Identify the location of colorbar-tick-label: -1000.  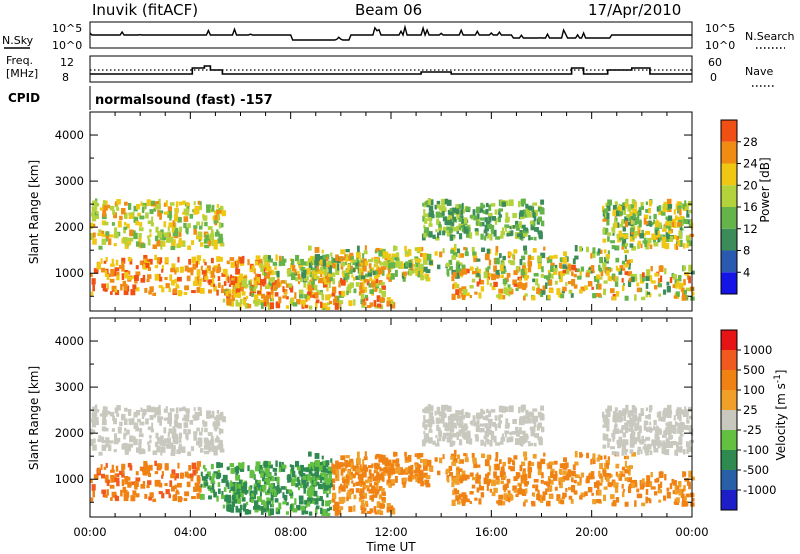
(759, 490).